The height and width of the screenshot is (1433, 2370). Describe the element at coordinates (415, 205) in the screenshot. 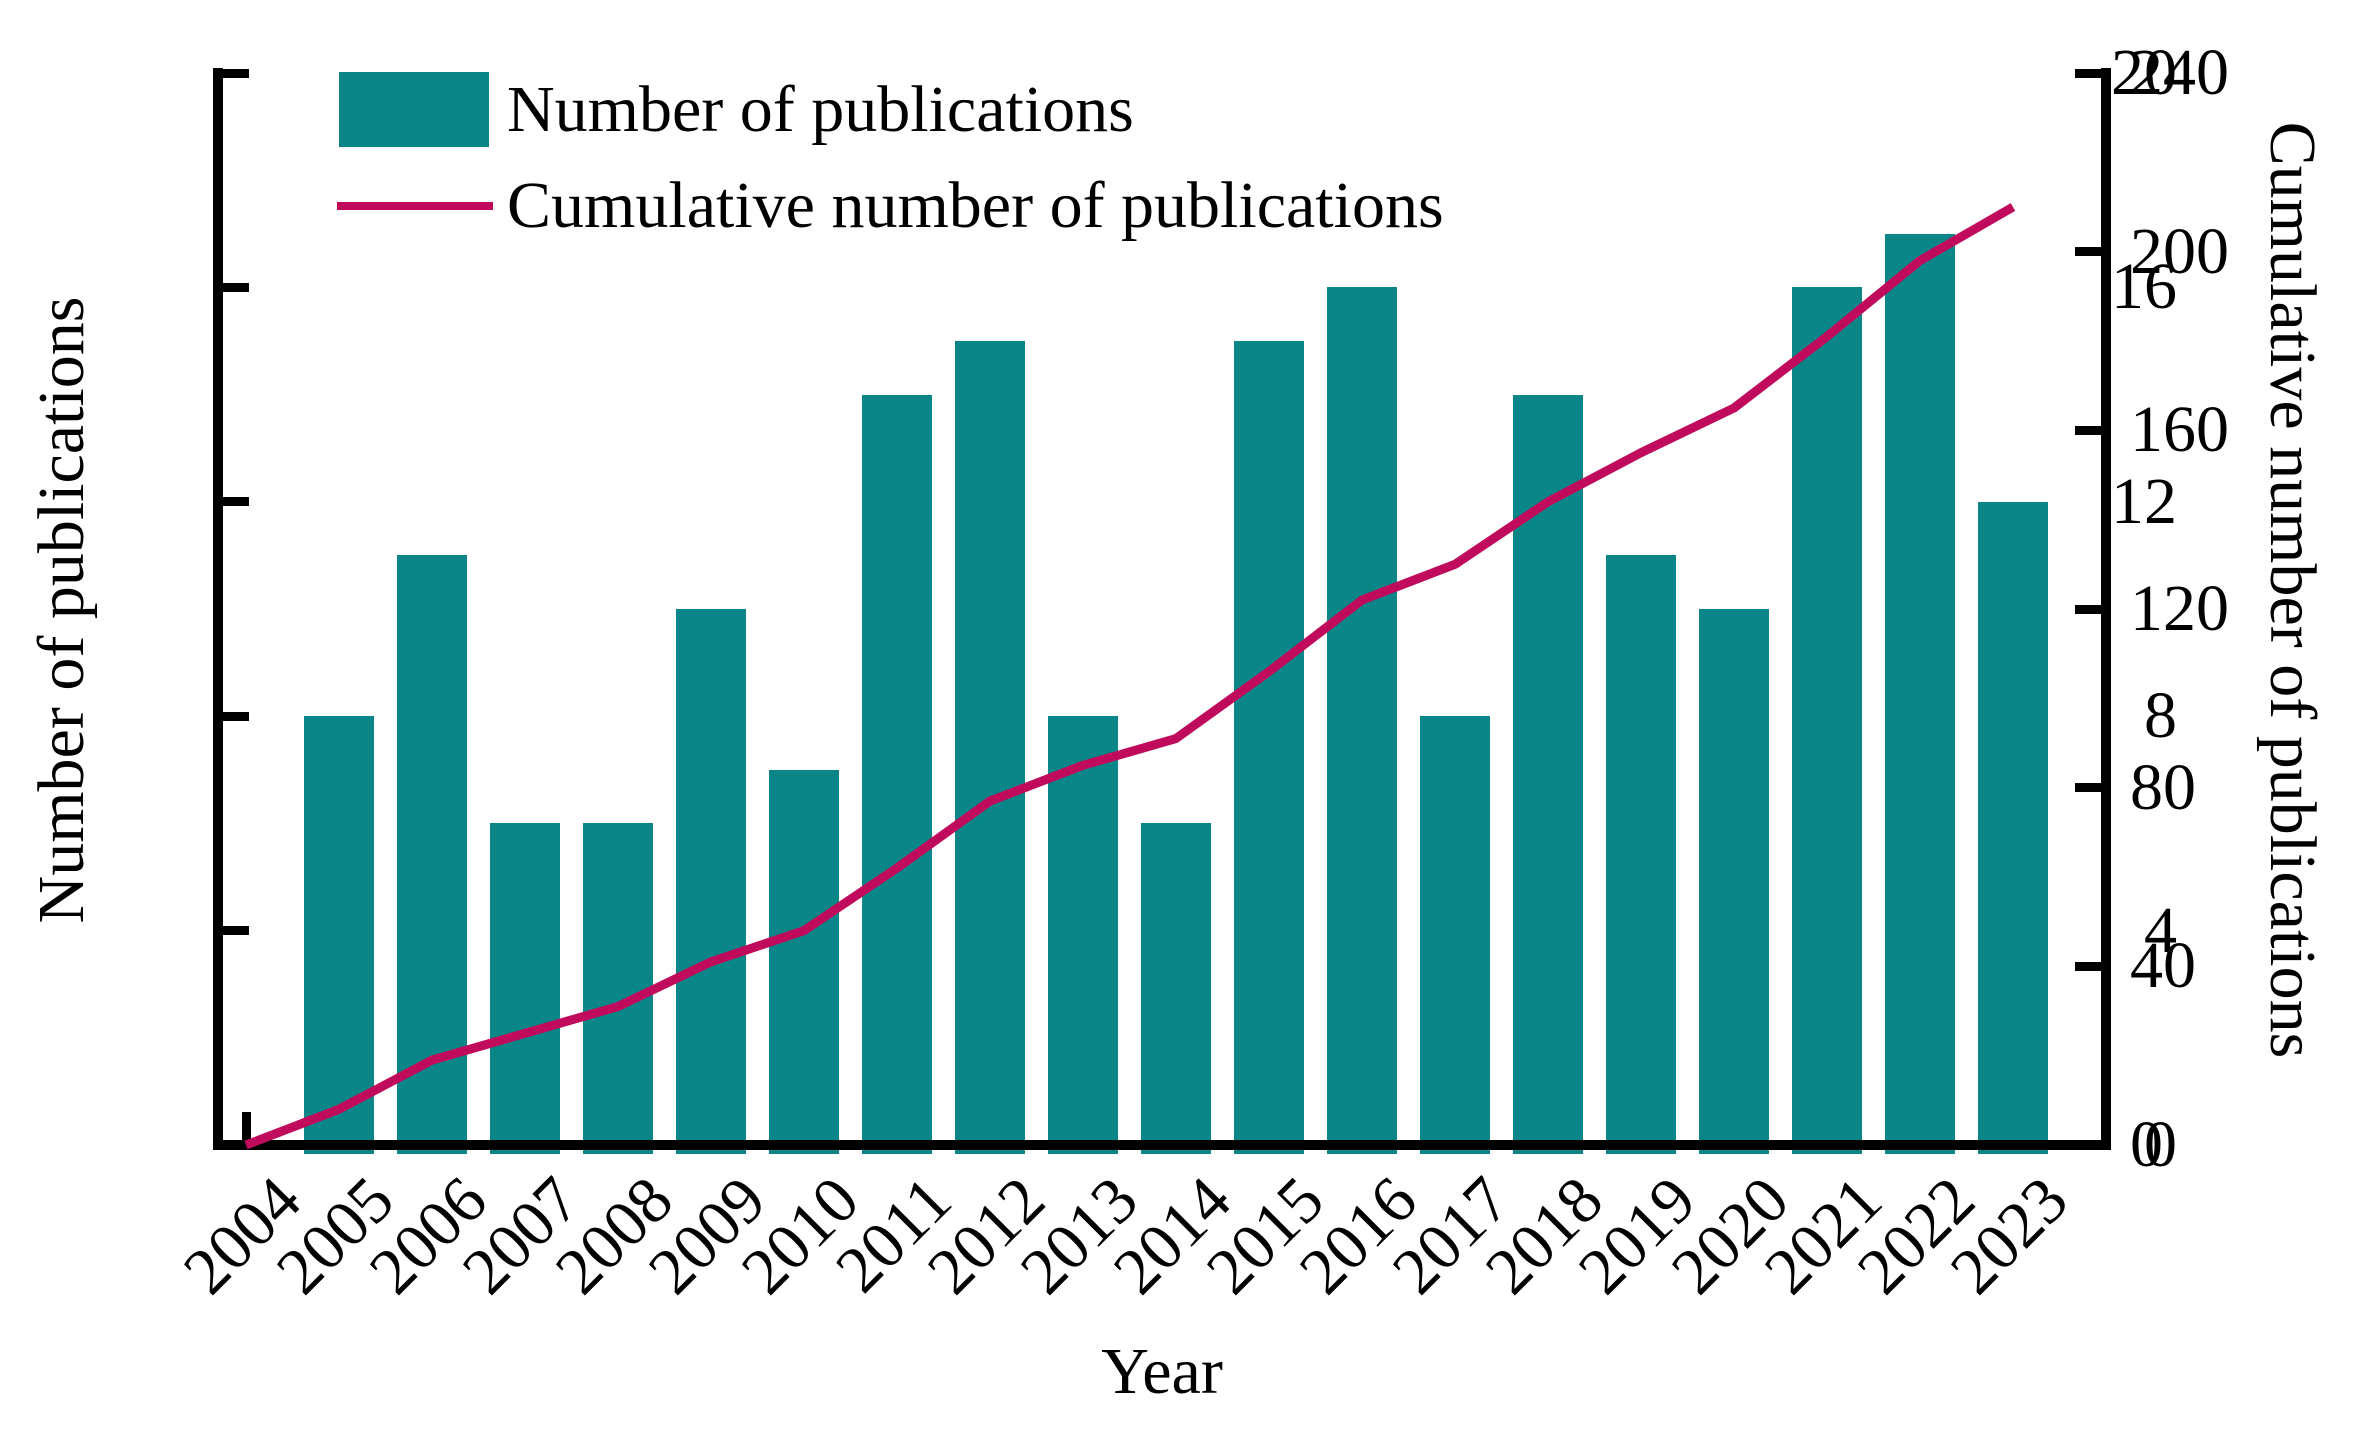

I see `legend-line-sample` at that location.